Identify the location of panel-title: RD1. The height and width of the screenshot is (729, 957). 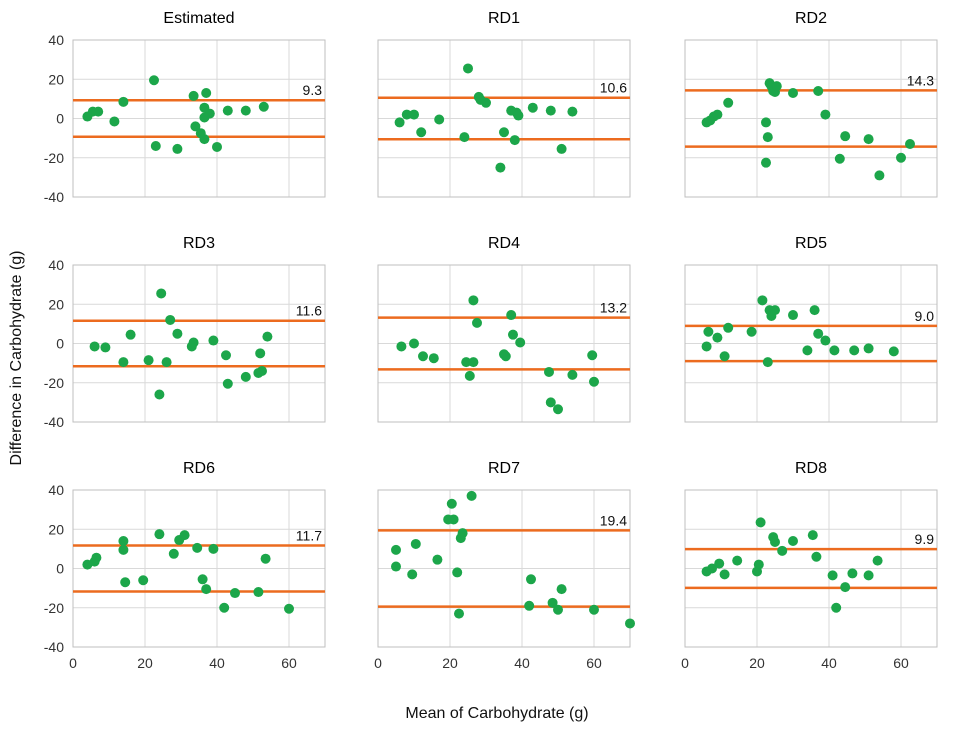
(504, 18).